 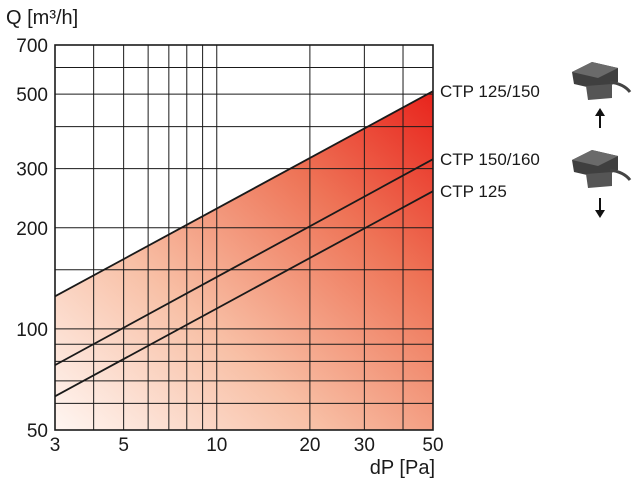 I want to click on y-tick-label: 300, so click(x=32, y=170).